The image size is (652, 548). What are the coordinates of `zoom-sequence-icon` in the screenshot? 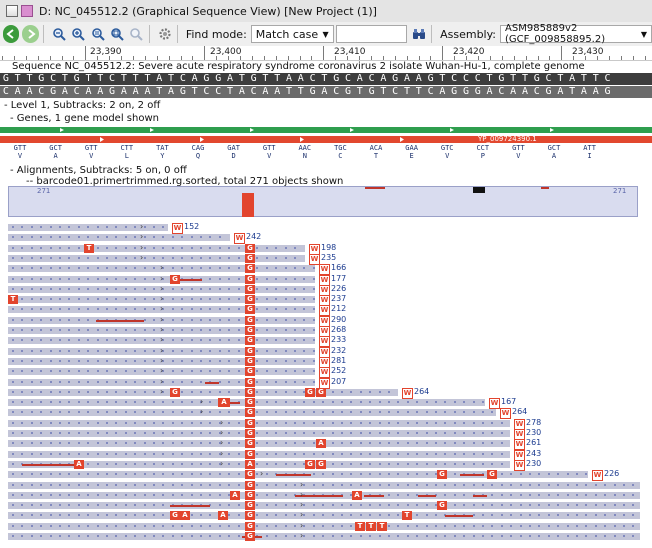 It's located at (97, 34).